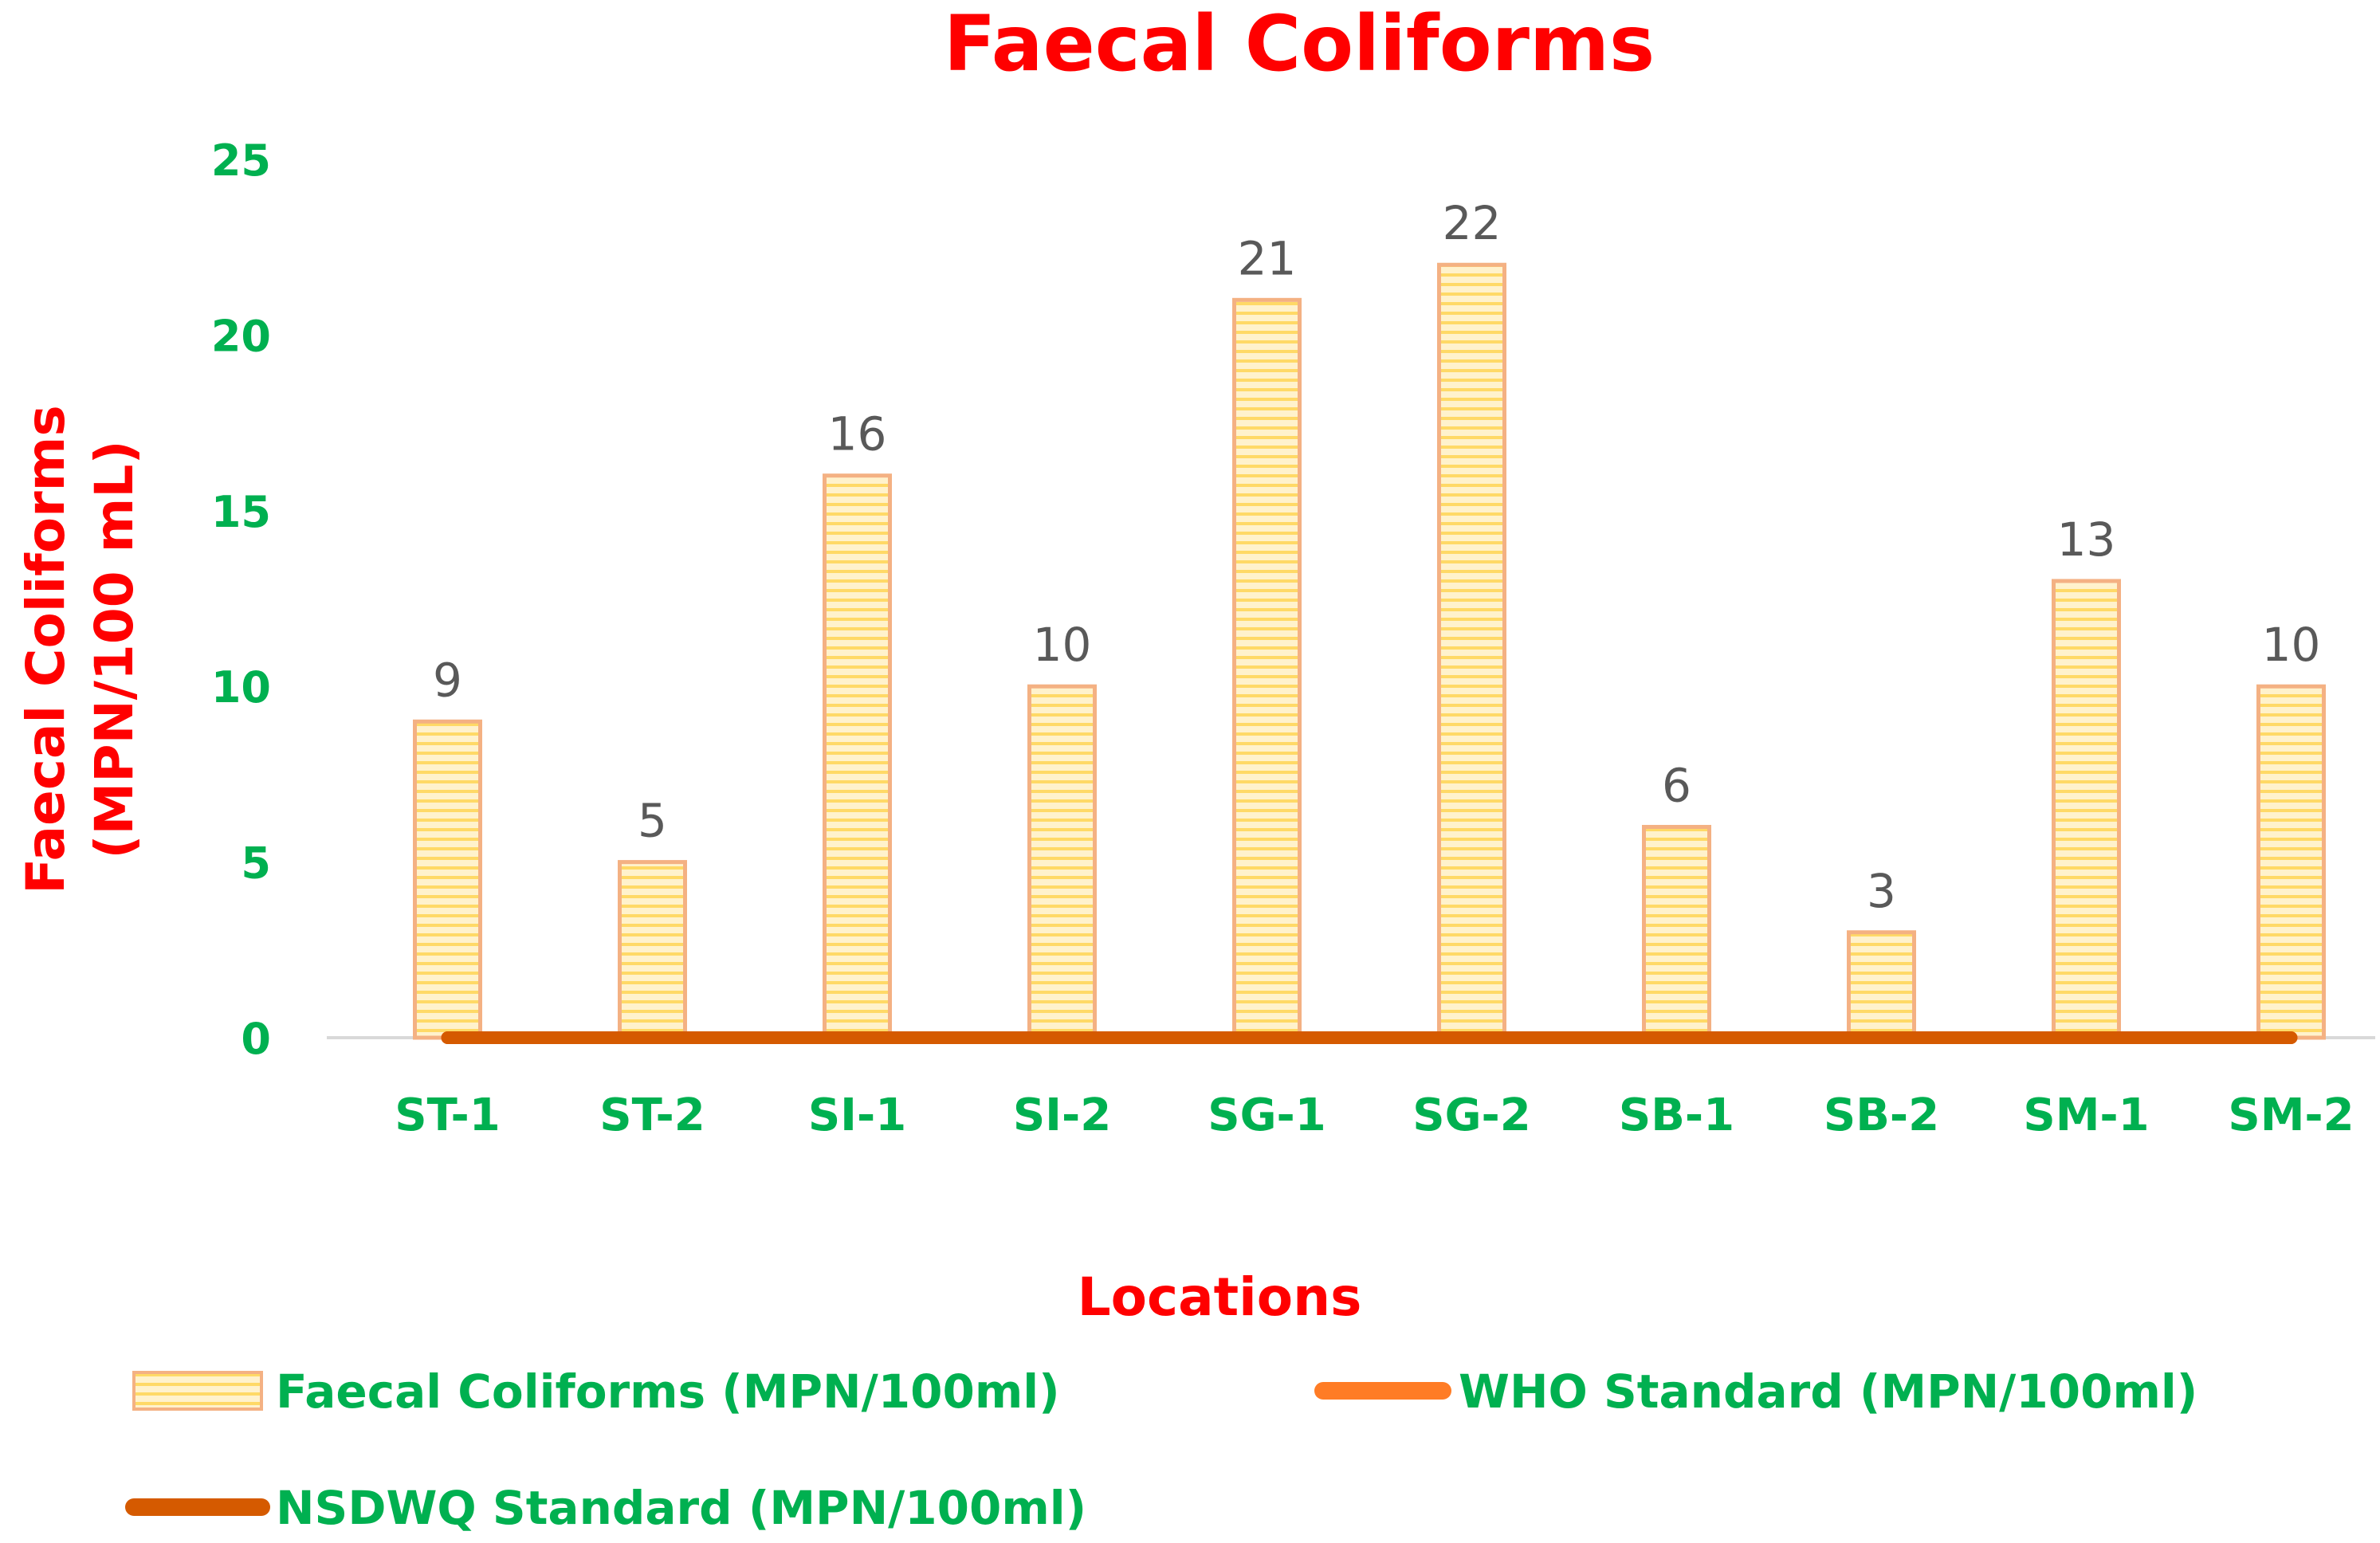 The height and width of the screenshot is (1543, 2380). I want to click on y-tick-label: 0, so click(256, 1039).